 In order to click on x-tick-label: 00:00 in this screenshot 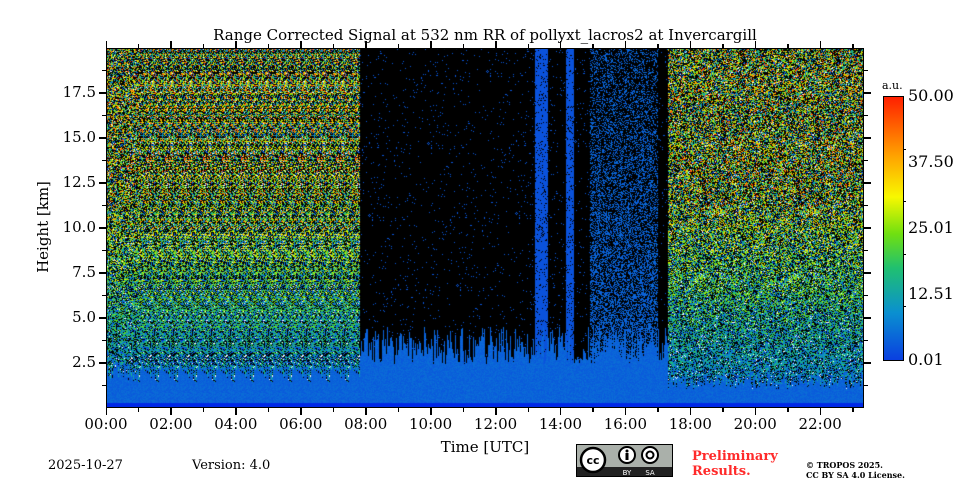, I will do `click(106, 424)`.